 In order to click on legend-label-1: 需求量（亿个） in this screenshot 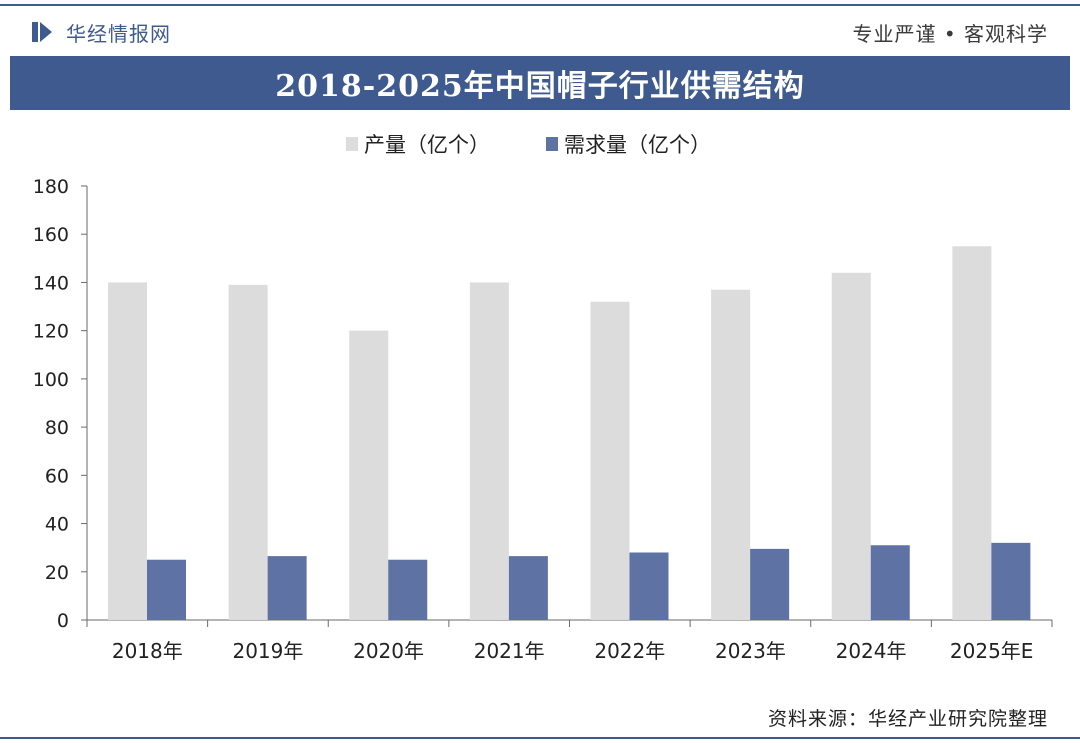, I will do `click(637, 145)`.